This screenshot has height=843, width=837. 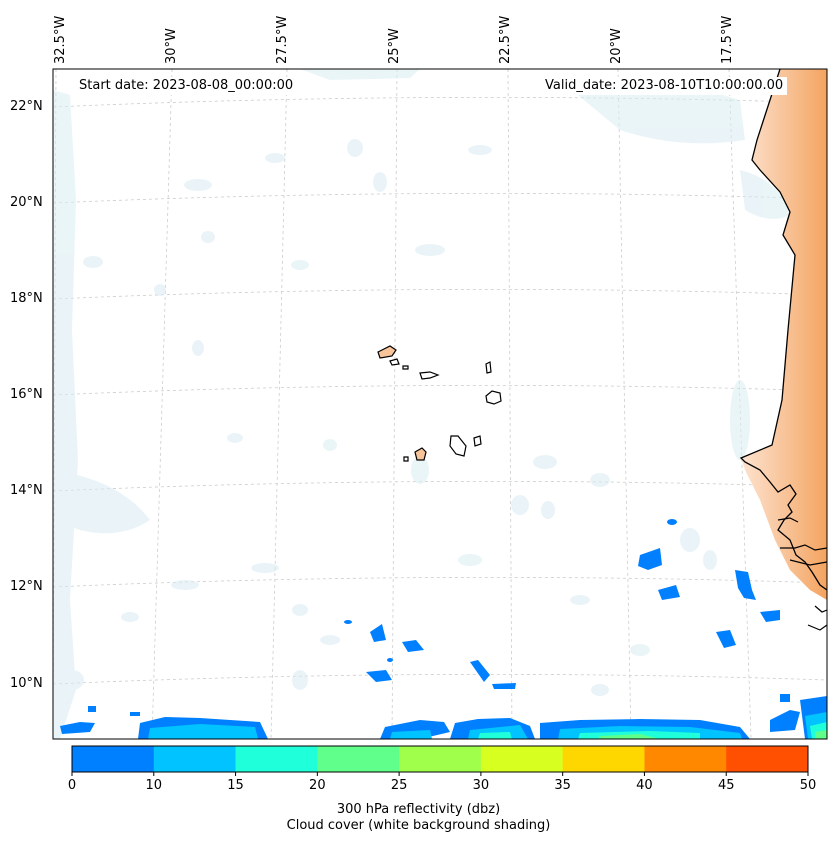 What do you see at coordinates (235, 785) in the screenshot?
I see `colorbar-tick-label: 15` at bounding box center [235, 785].